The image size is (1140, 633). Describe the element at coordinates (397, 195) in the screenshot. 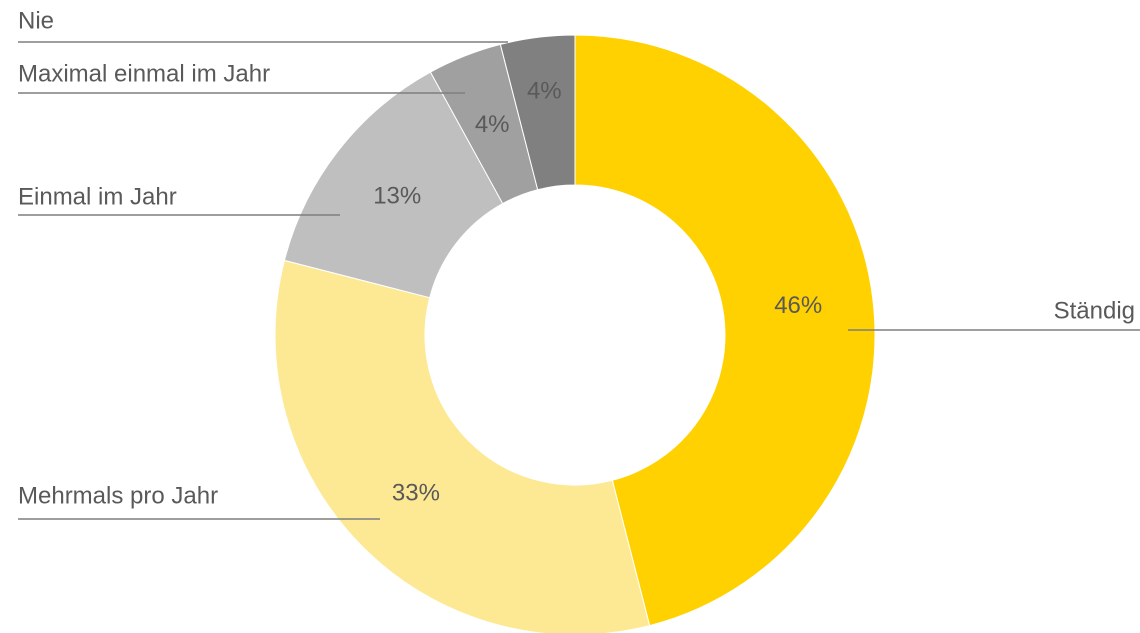

I see `value-label: 13%` at that location.